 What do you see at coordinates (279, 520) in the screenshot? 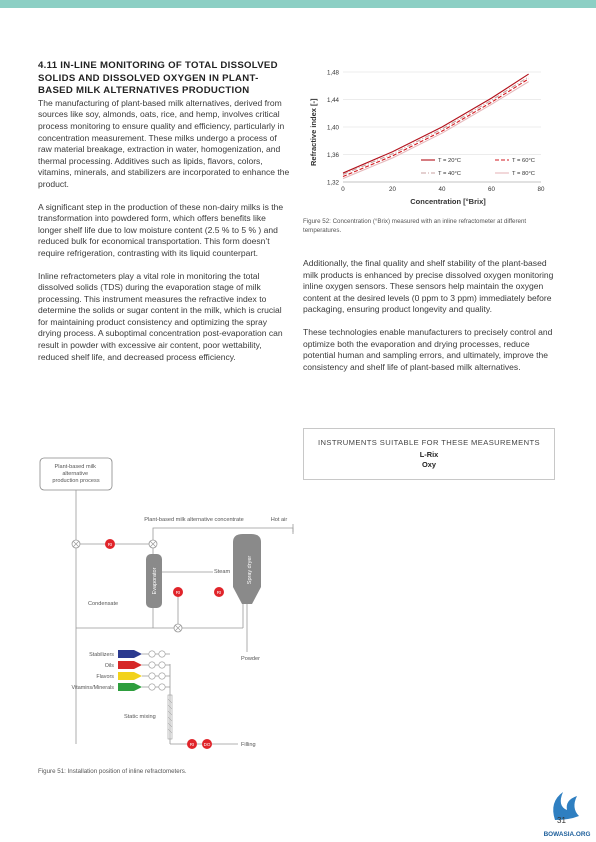
I see `hot-air-label: Hot air` at bounding box center [279, 520].